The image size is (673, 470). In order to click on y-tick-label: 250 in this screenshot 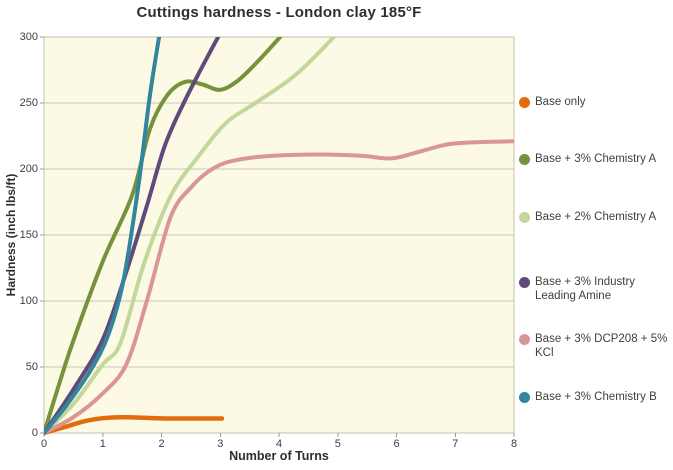, I will do `click(28, 103)`.